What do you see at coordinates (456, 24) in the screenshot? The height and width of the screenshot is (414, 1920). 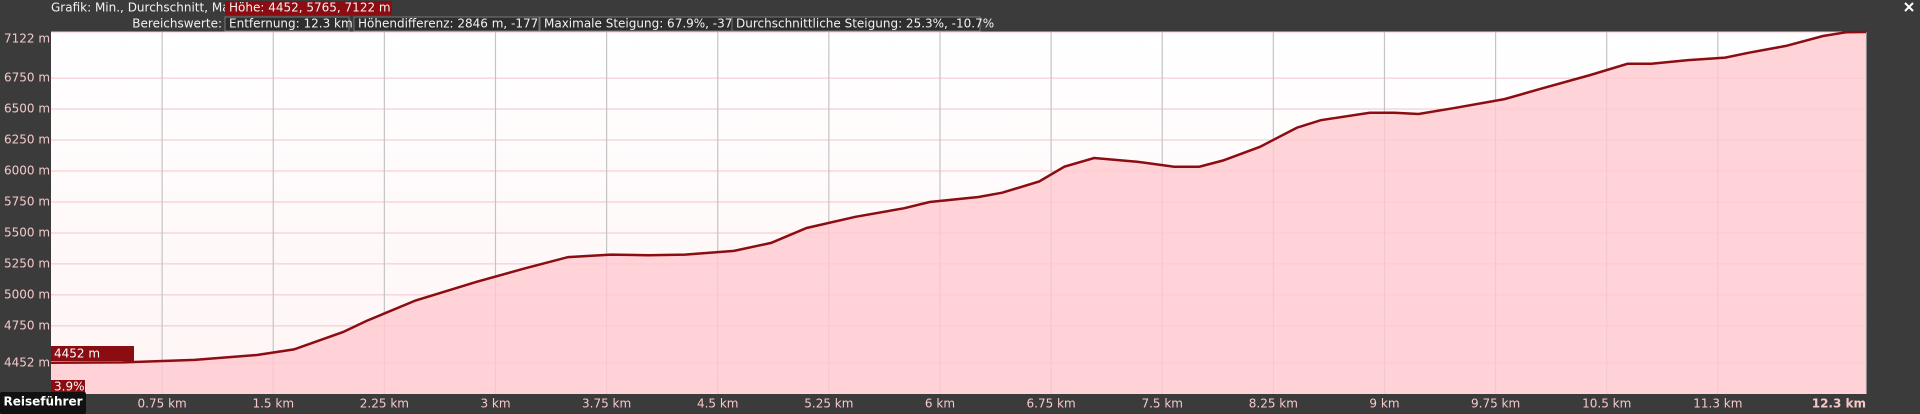 I see `stat: Höhendifferenz: 2846 m, -177 m` at bounding box center [456, 24].